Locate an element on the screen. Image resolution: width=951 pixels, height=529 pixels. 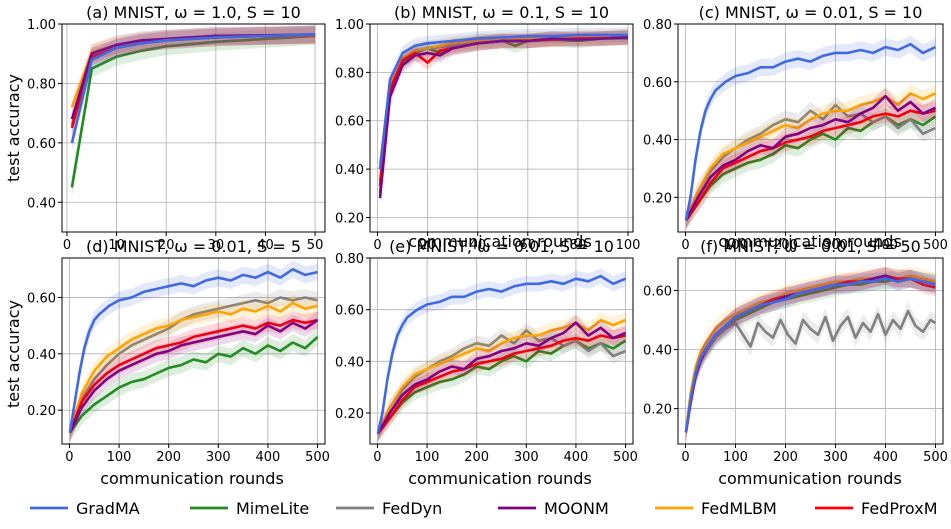
series-line-gradma-e is located at coordinates (501, 354).